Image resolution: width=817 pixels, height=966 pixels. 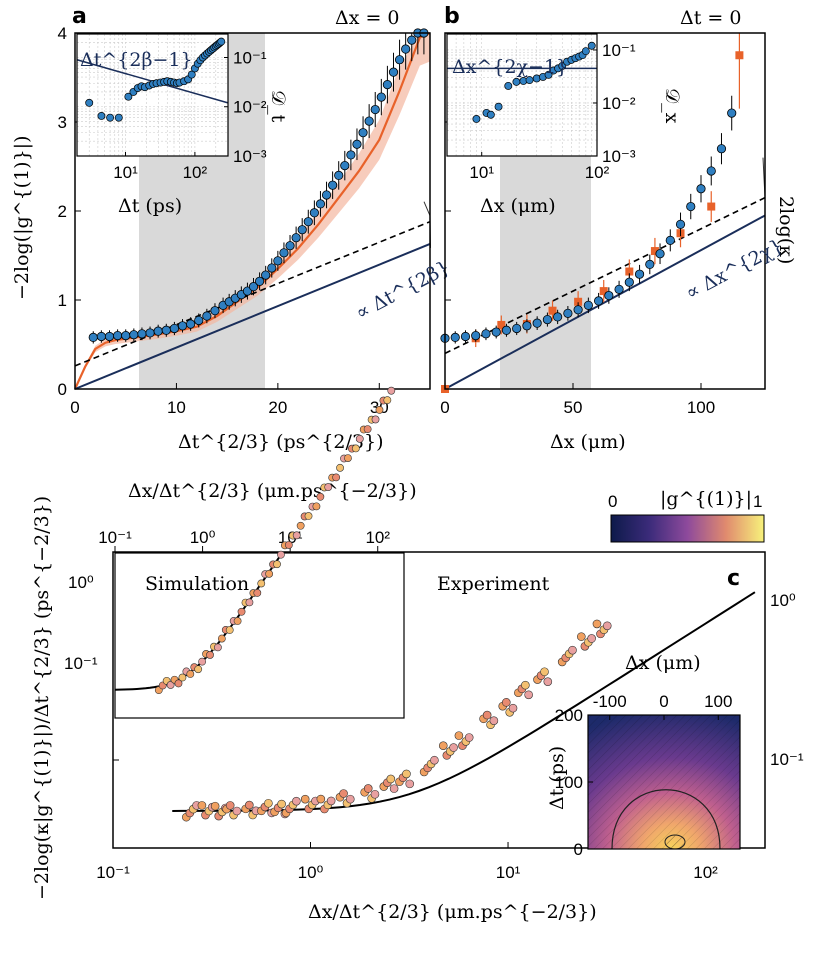 What do you see at coordinates (578, 849) in the screenshot?
I see `heatmap-ytick-label: 0` at bounding box center [578, 849].